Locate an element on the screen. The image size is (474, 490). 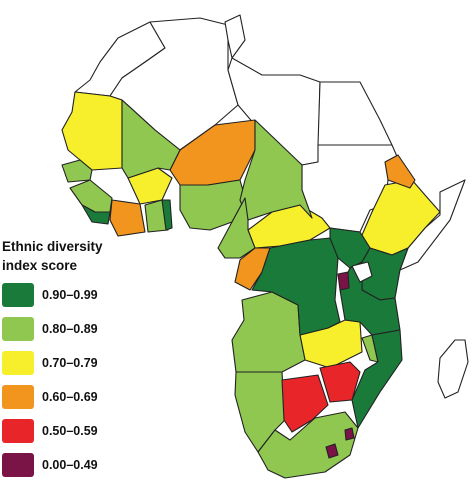
region-chad is located at coordinates (276, 170).